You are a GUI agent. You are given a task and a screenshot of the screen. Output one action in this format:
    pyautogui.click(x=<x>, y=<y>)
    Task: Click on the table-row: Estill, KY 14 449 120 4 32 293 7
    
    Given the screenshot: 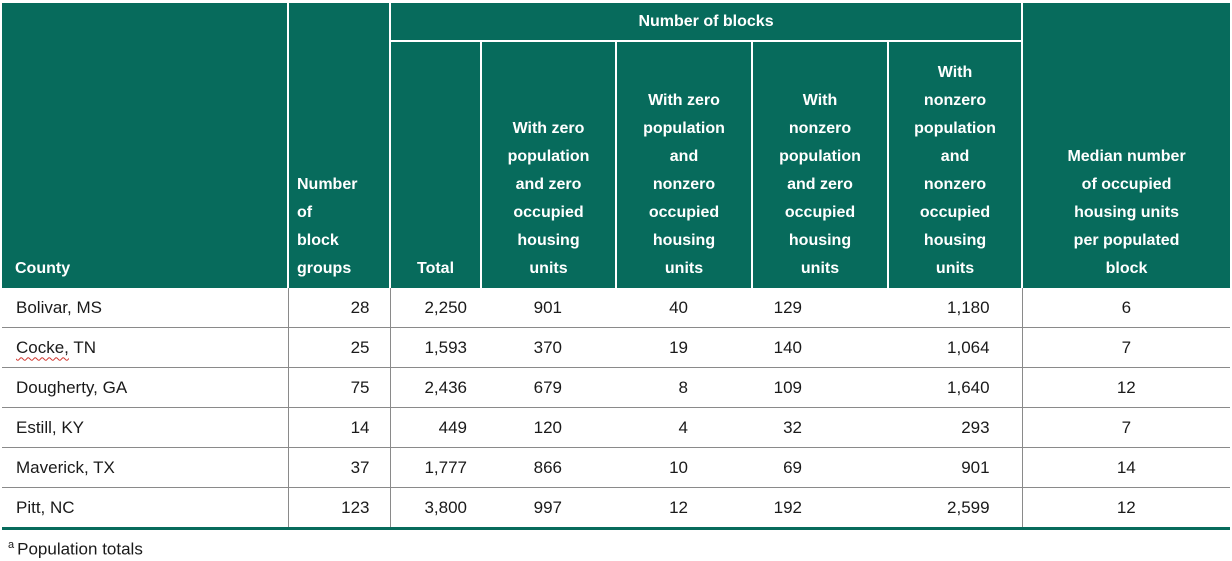 What is the action you would take?
    pyautogui.click(x=616, y=427)
    